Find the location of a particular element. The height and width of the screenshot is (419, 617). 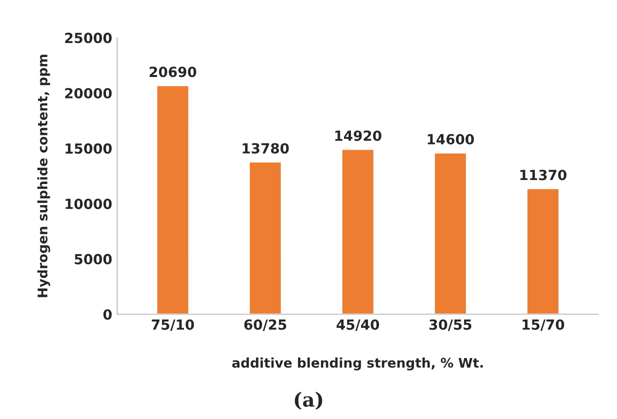

y-tick-label: 15000 is located at coordinates (89, 148).